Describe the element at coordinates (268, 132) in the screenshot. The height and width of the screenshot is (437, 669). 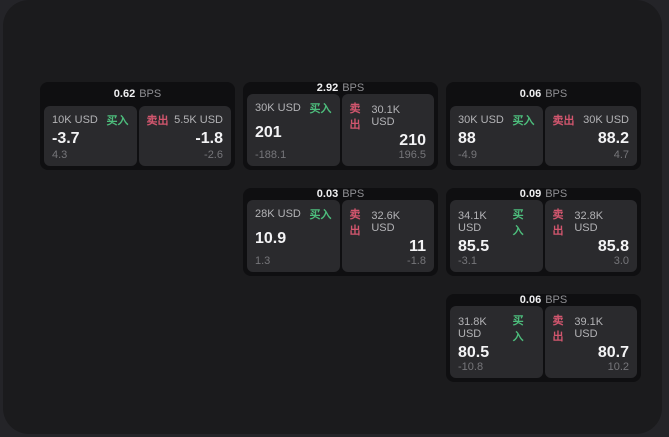
I see `buy-price: 201` at that location.